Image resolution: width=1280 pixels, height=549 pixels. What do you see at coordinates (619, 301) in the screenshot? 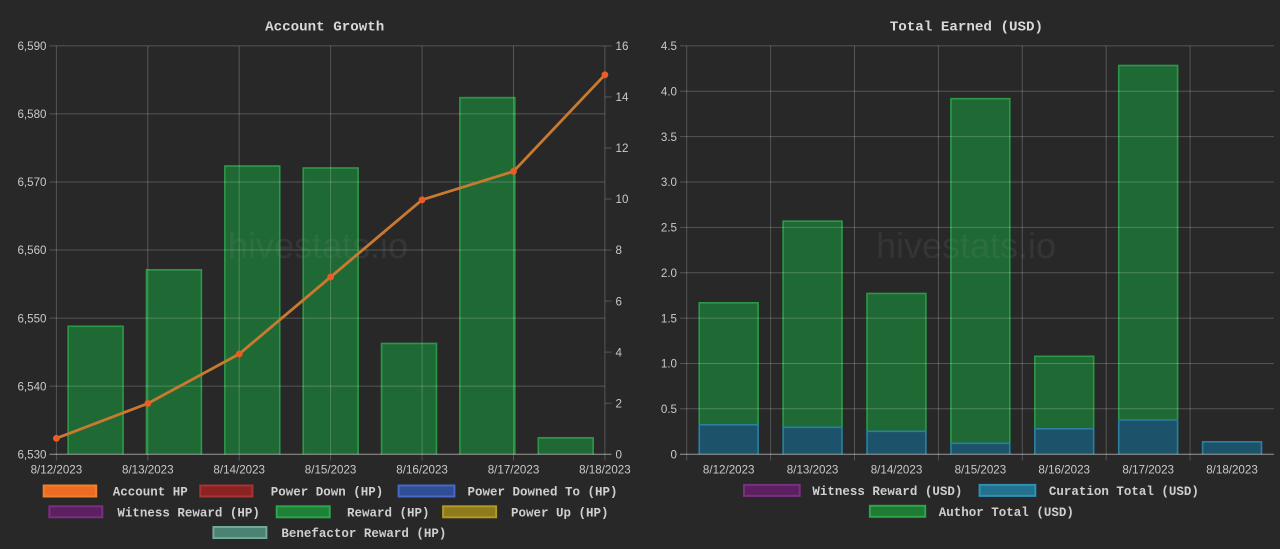
I see `svg-text: 6` at bounding box center [619, 301].